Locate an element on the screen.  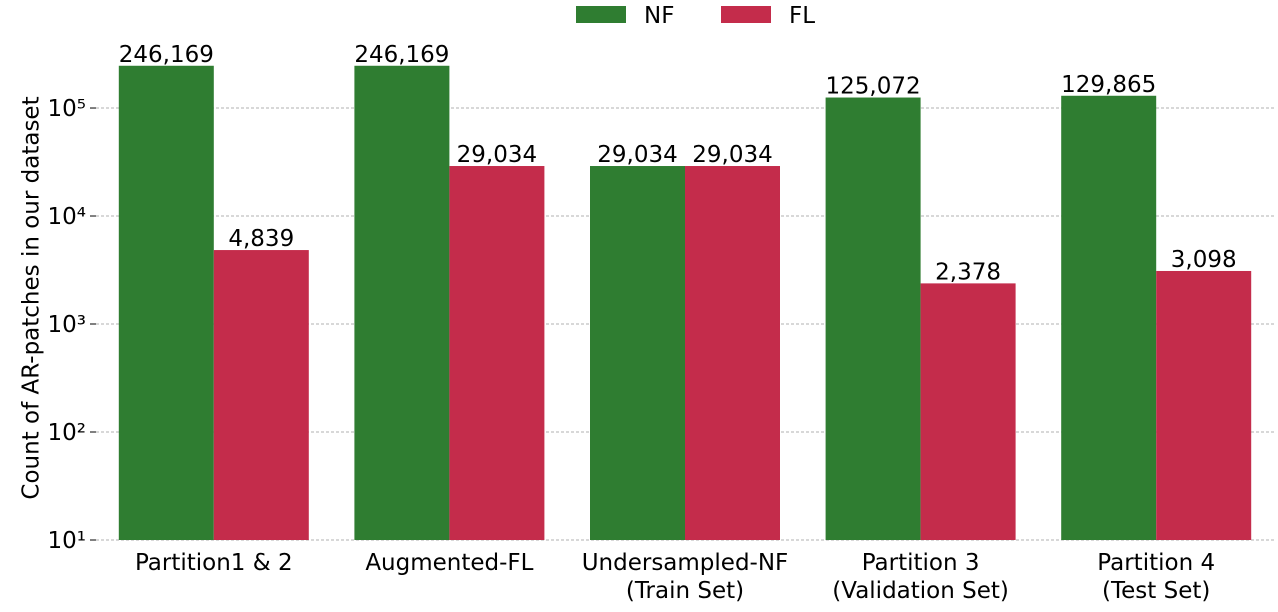
y-tick-label: 10⁵ is located at coordinates (67, 109).